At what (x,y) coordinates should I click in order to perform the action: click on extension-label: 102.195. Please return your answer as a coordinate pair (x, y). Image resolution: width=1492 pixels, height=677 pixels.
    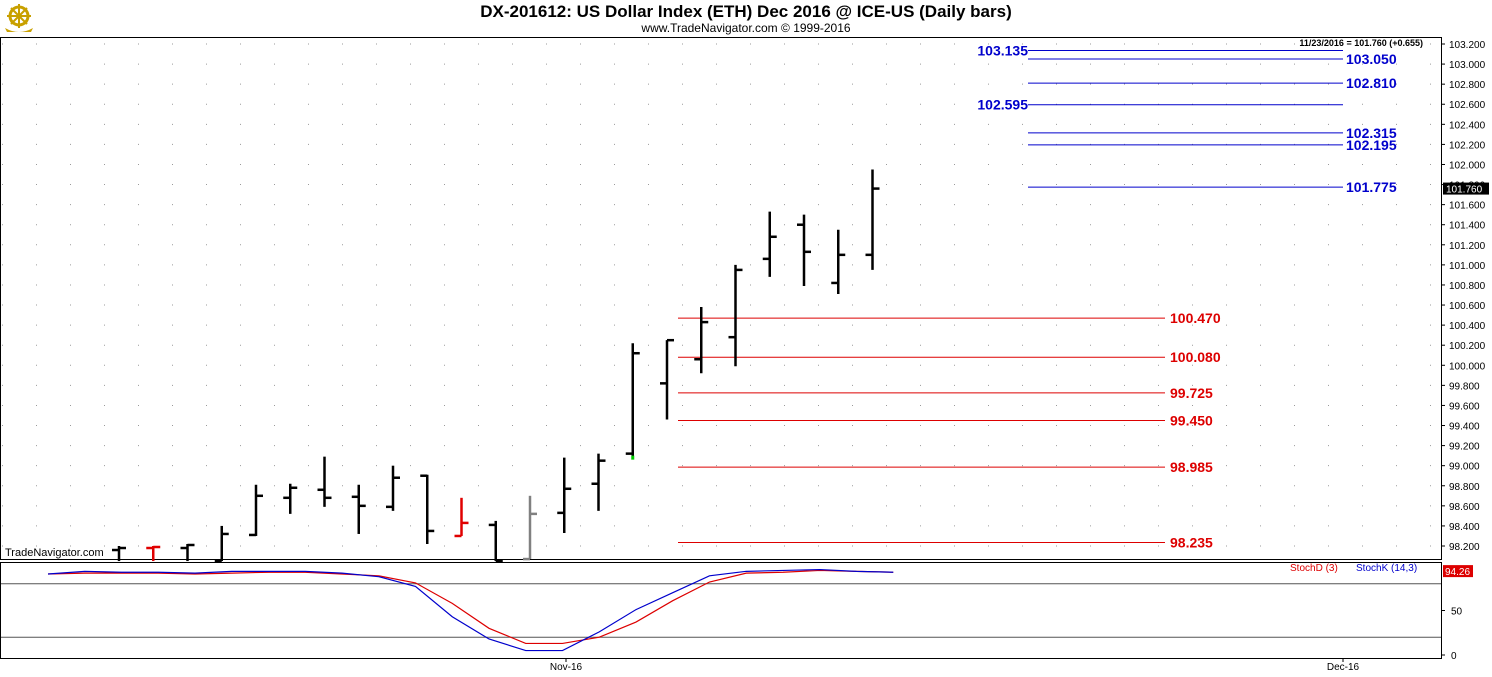
    Looking at the image, I should click on (1371, 145).